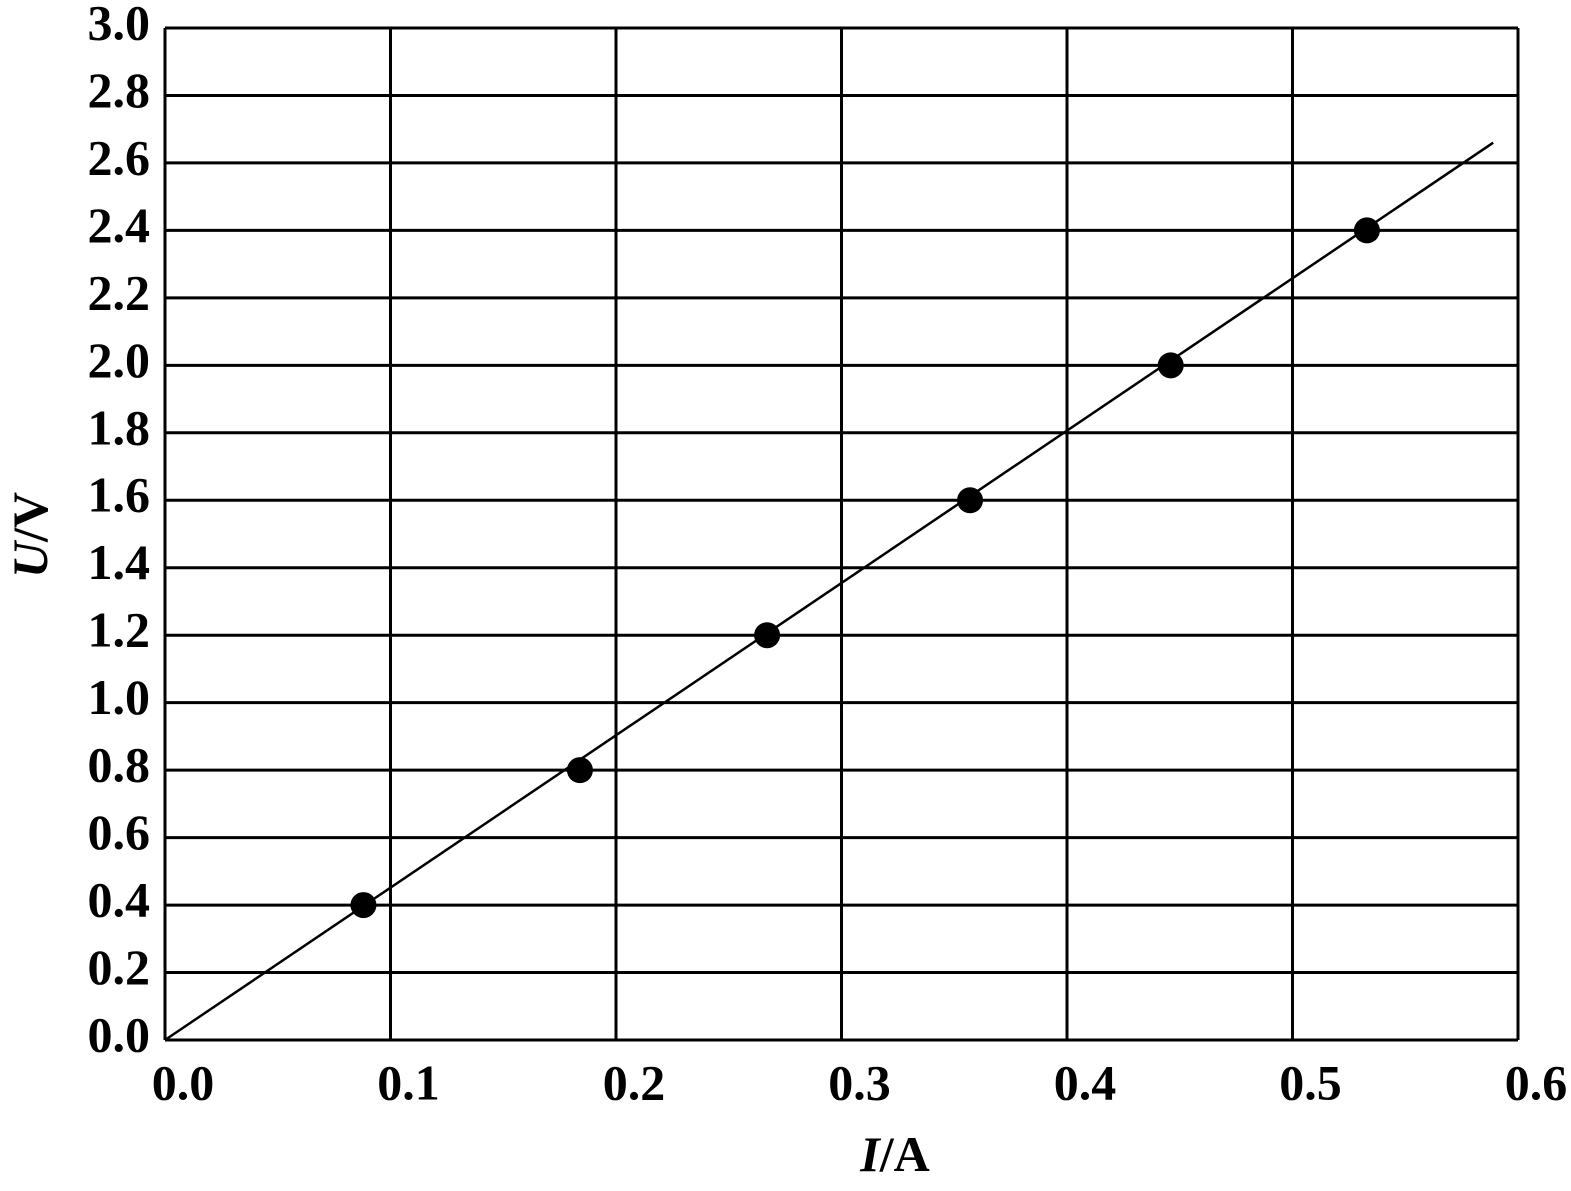  Describe the element at coordinates (119, 427) in the screenshot. I see `y-tick-label: 1.8` at that location.